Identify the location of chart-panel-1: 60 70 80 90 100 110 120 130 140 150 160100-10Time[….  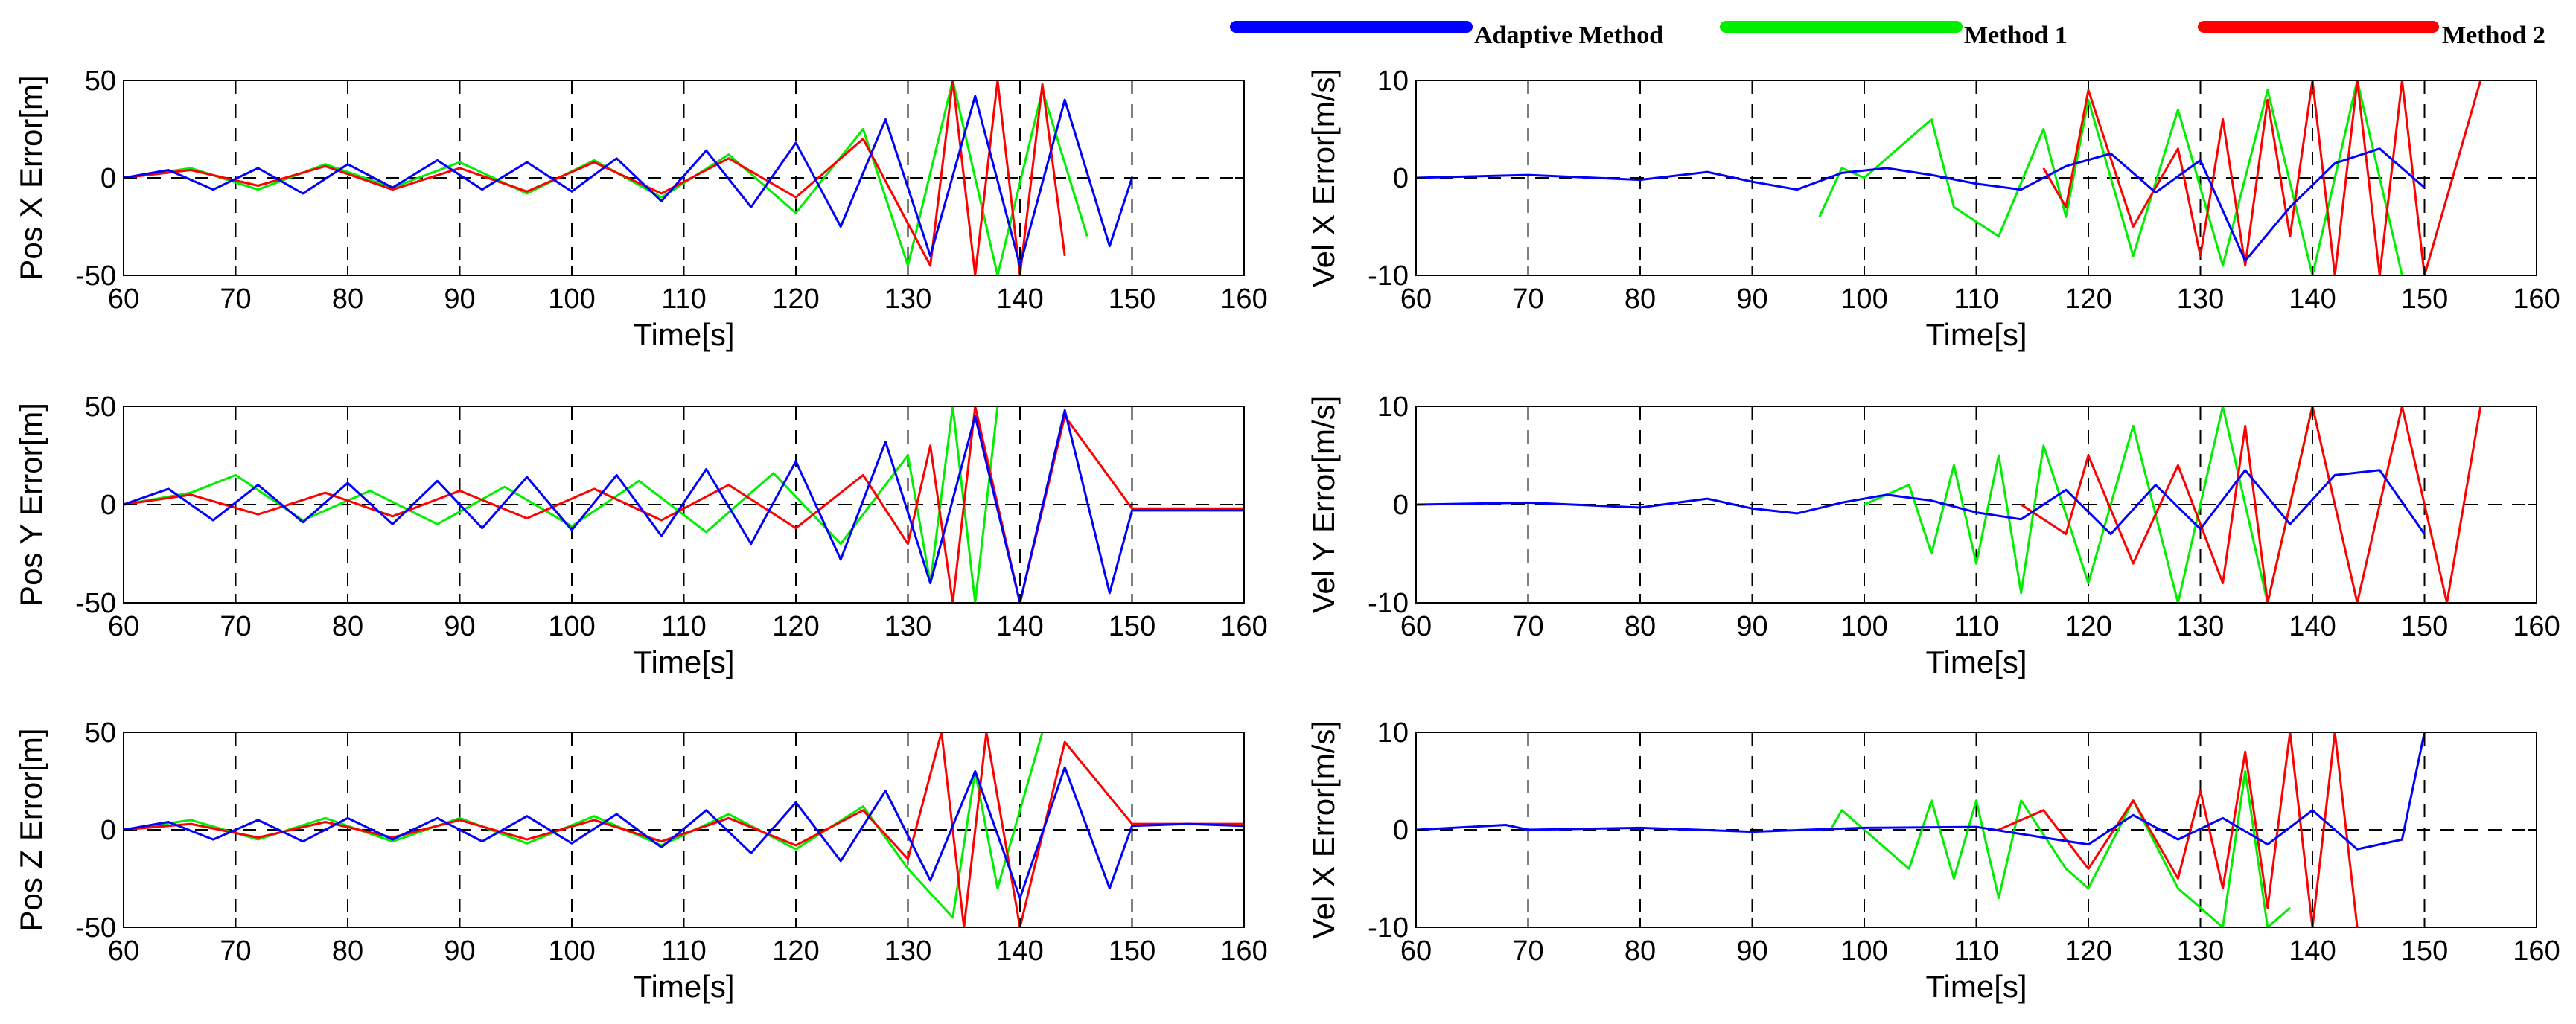
(1933, 208).